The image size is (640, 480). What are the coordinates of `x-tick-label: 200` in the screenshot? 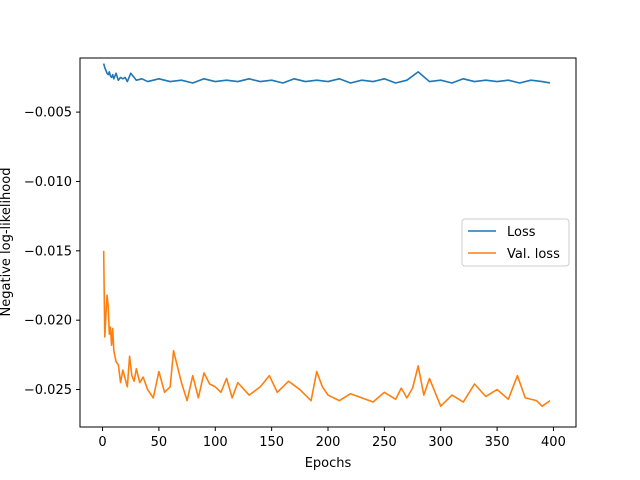 It's located at (328, 442).